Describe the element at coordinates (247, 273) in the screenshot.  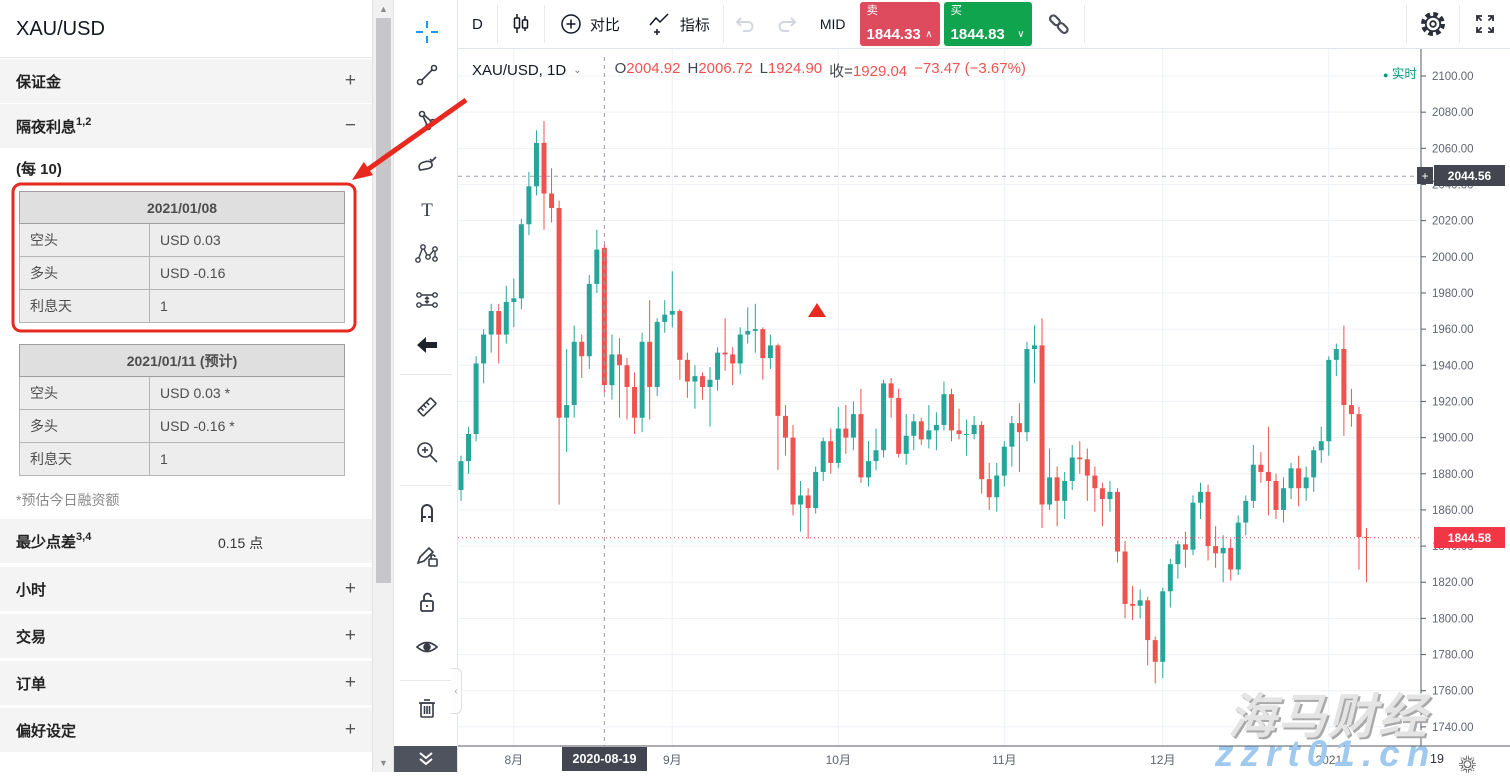
I see `row-value: USD -0.16` at that location.